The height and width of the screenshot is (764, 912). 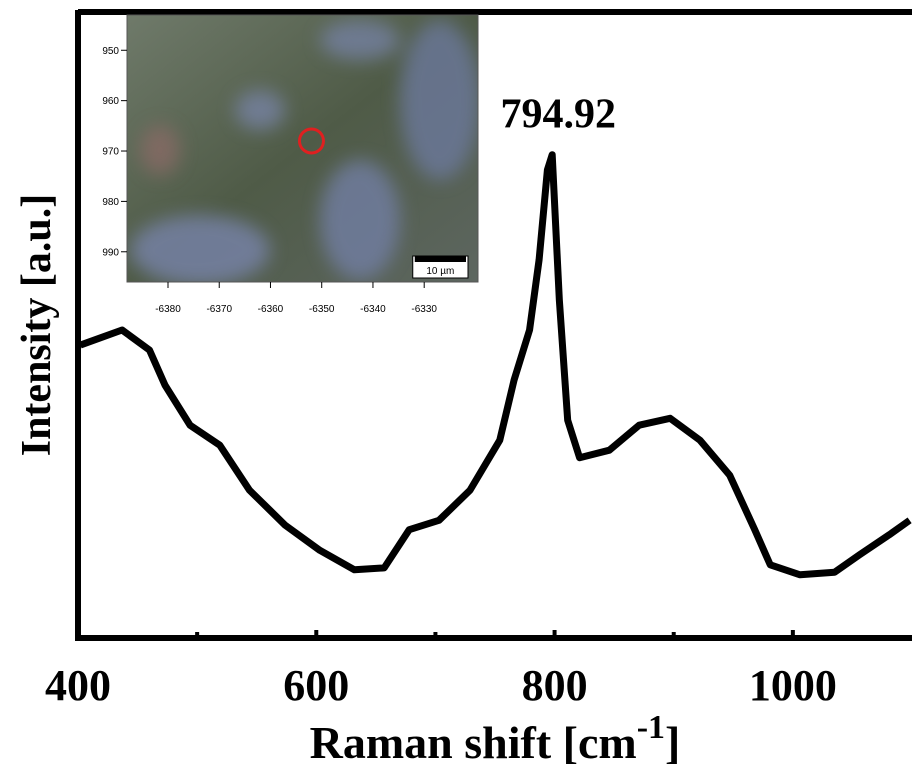 I want to click on inset-y-tick-label: 990, so click(x=110, y=252).